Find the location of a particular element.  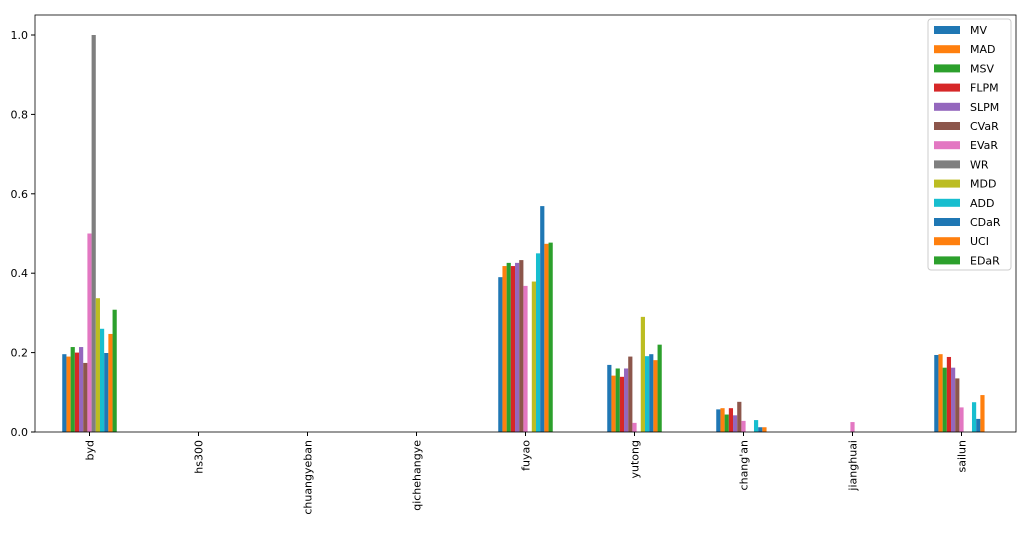

y-tick-label: 0.0 is located at coordinates (20, 432).